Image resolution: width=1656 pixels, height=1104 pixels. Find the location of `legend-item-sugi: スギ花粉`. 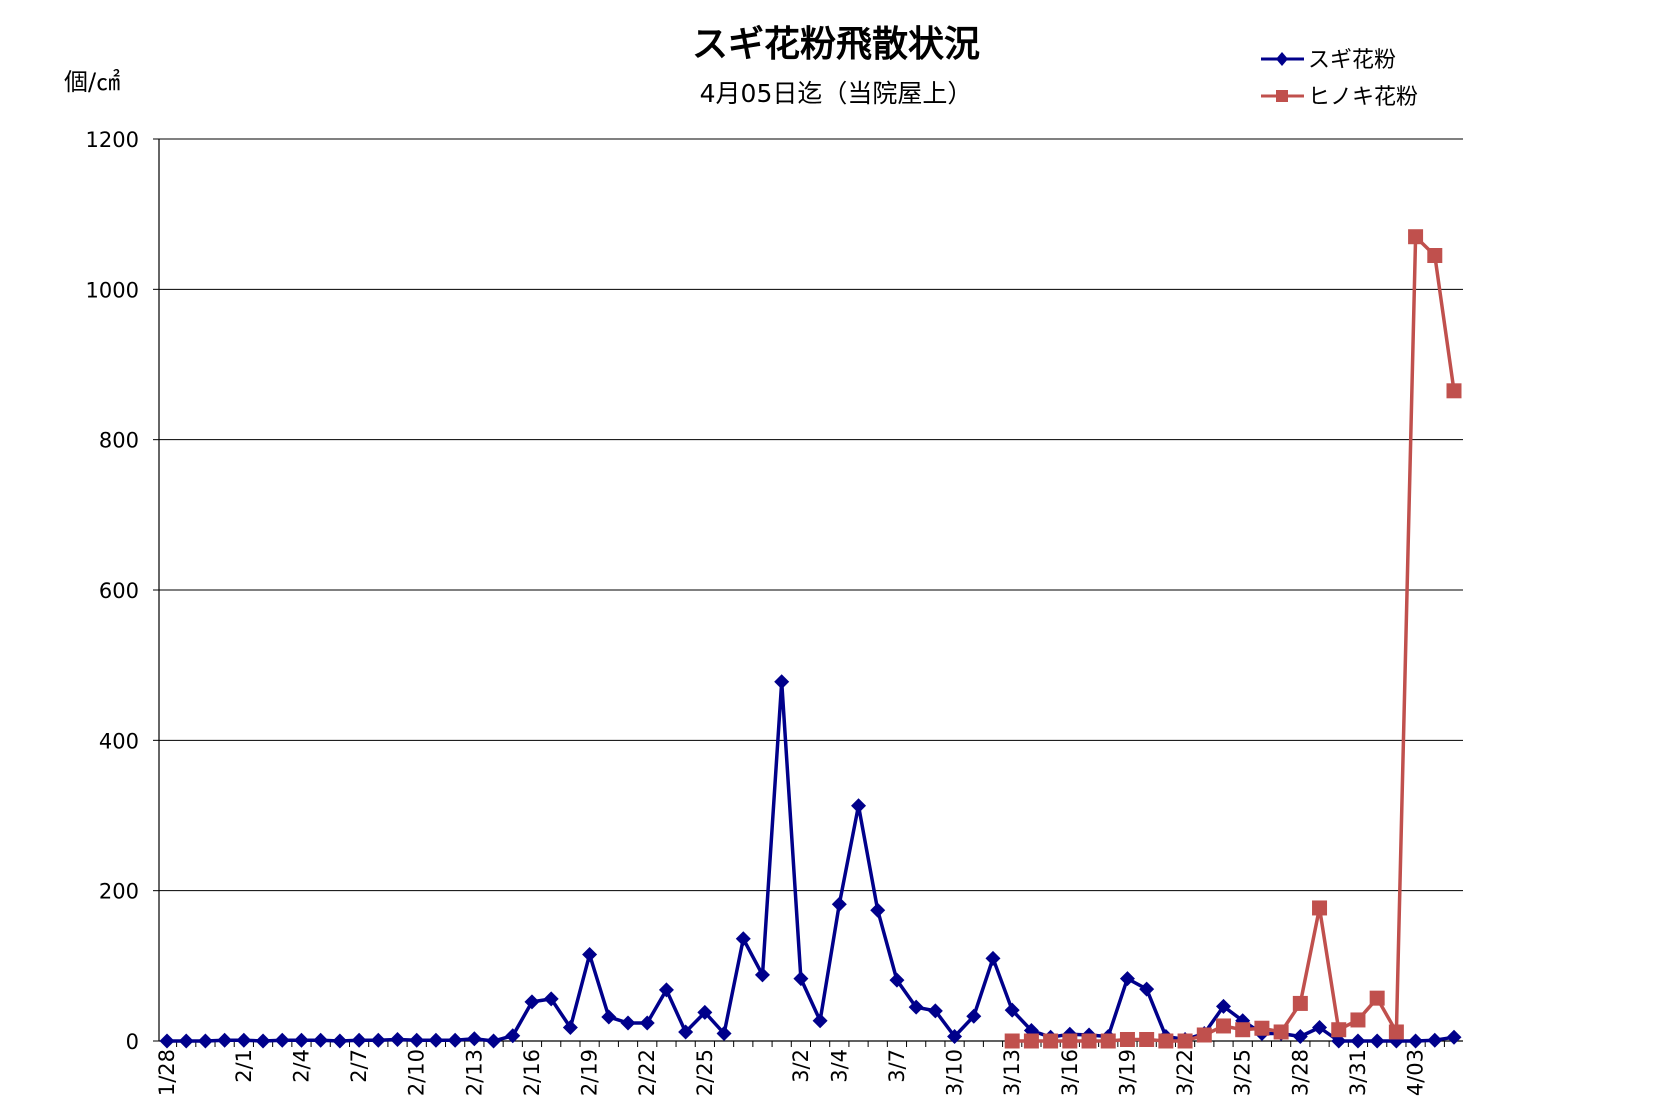

legend-item-sugi: スギ花粉 is located at coordinates (1328, 60).